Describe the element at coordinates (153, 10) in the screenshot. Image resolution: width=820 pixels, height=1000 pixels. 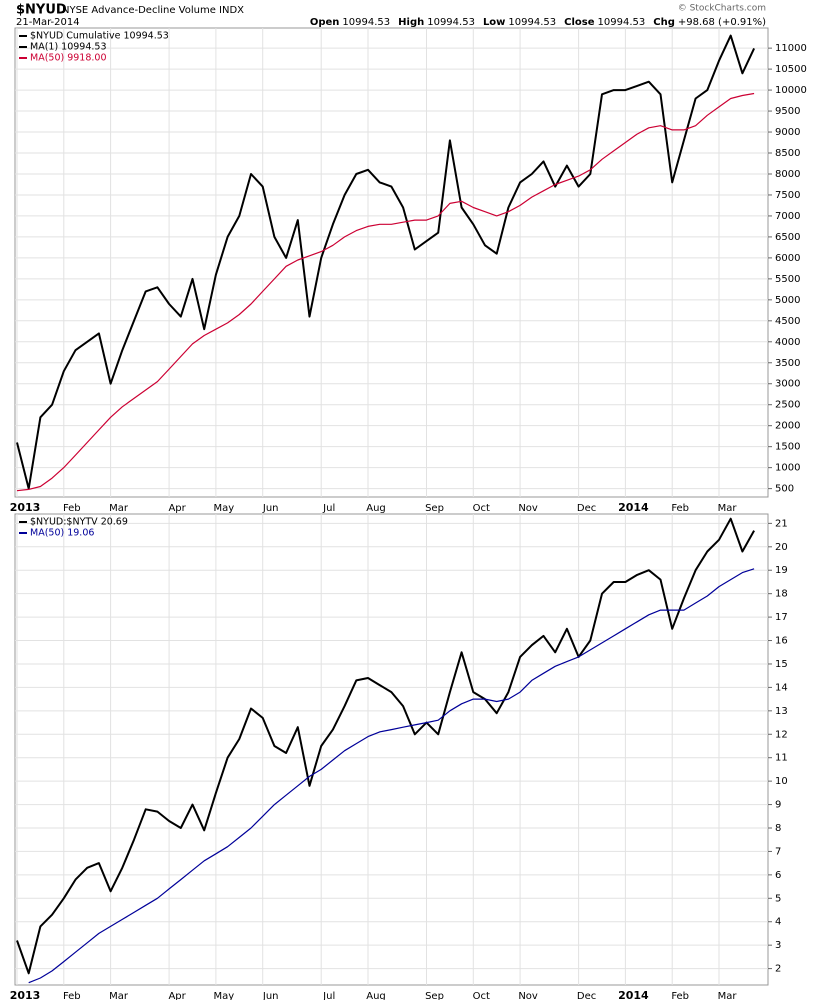
I see `instrument-name: NYSE Advance-Decline Volume INDX` at that location.